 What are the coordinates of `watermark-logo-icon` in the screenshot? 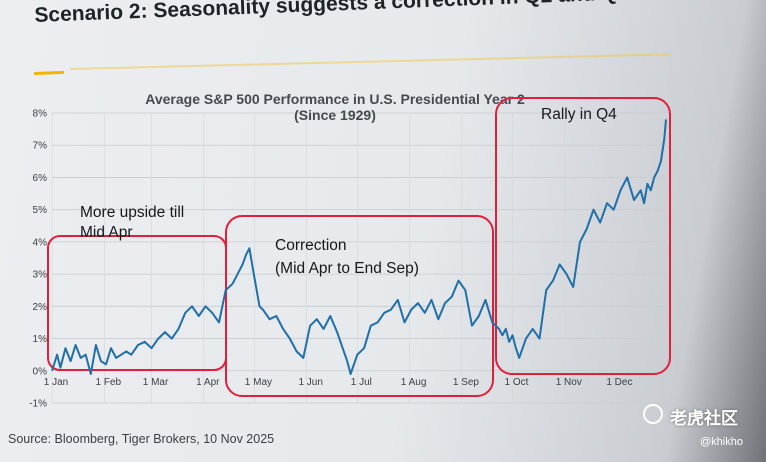 It's located at (653, 414).